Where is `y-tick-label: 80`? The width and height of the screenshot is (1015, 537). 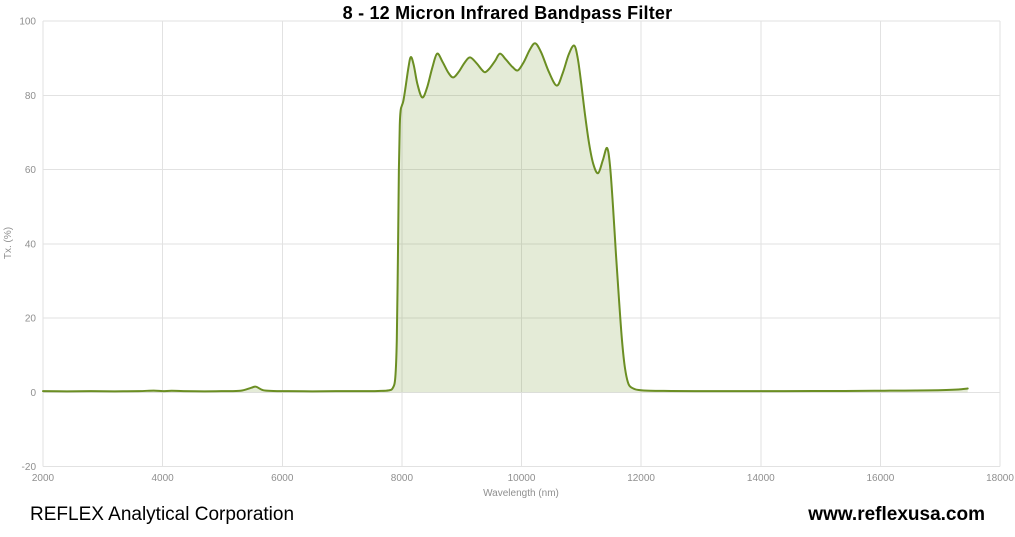
y-tick-label: 80 is located at coordinates (31, 96).